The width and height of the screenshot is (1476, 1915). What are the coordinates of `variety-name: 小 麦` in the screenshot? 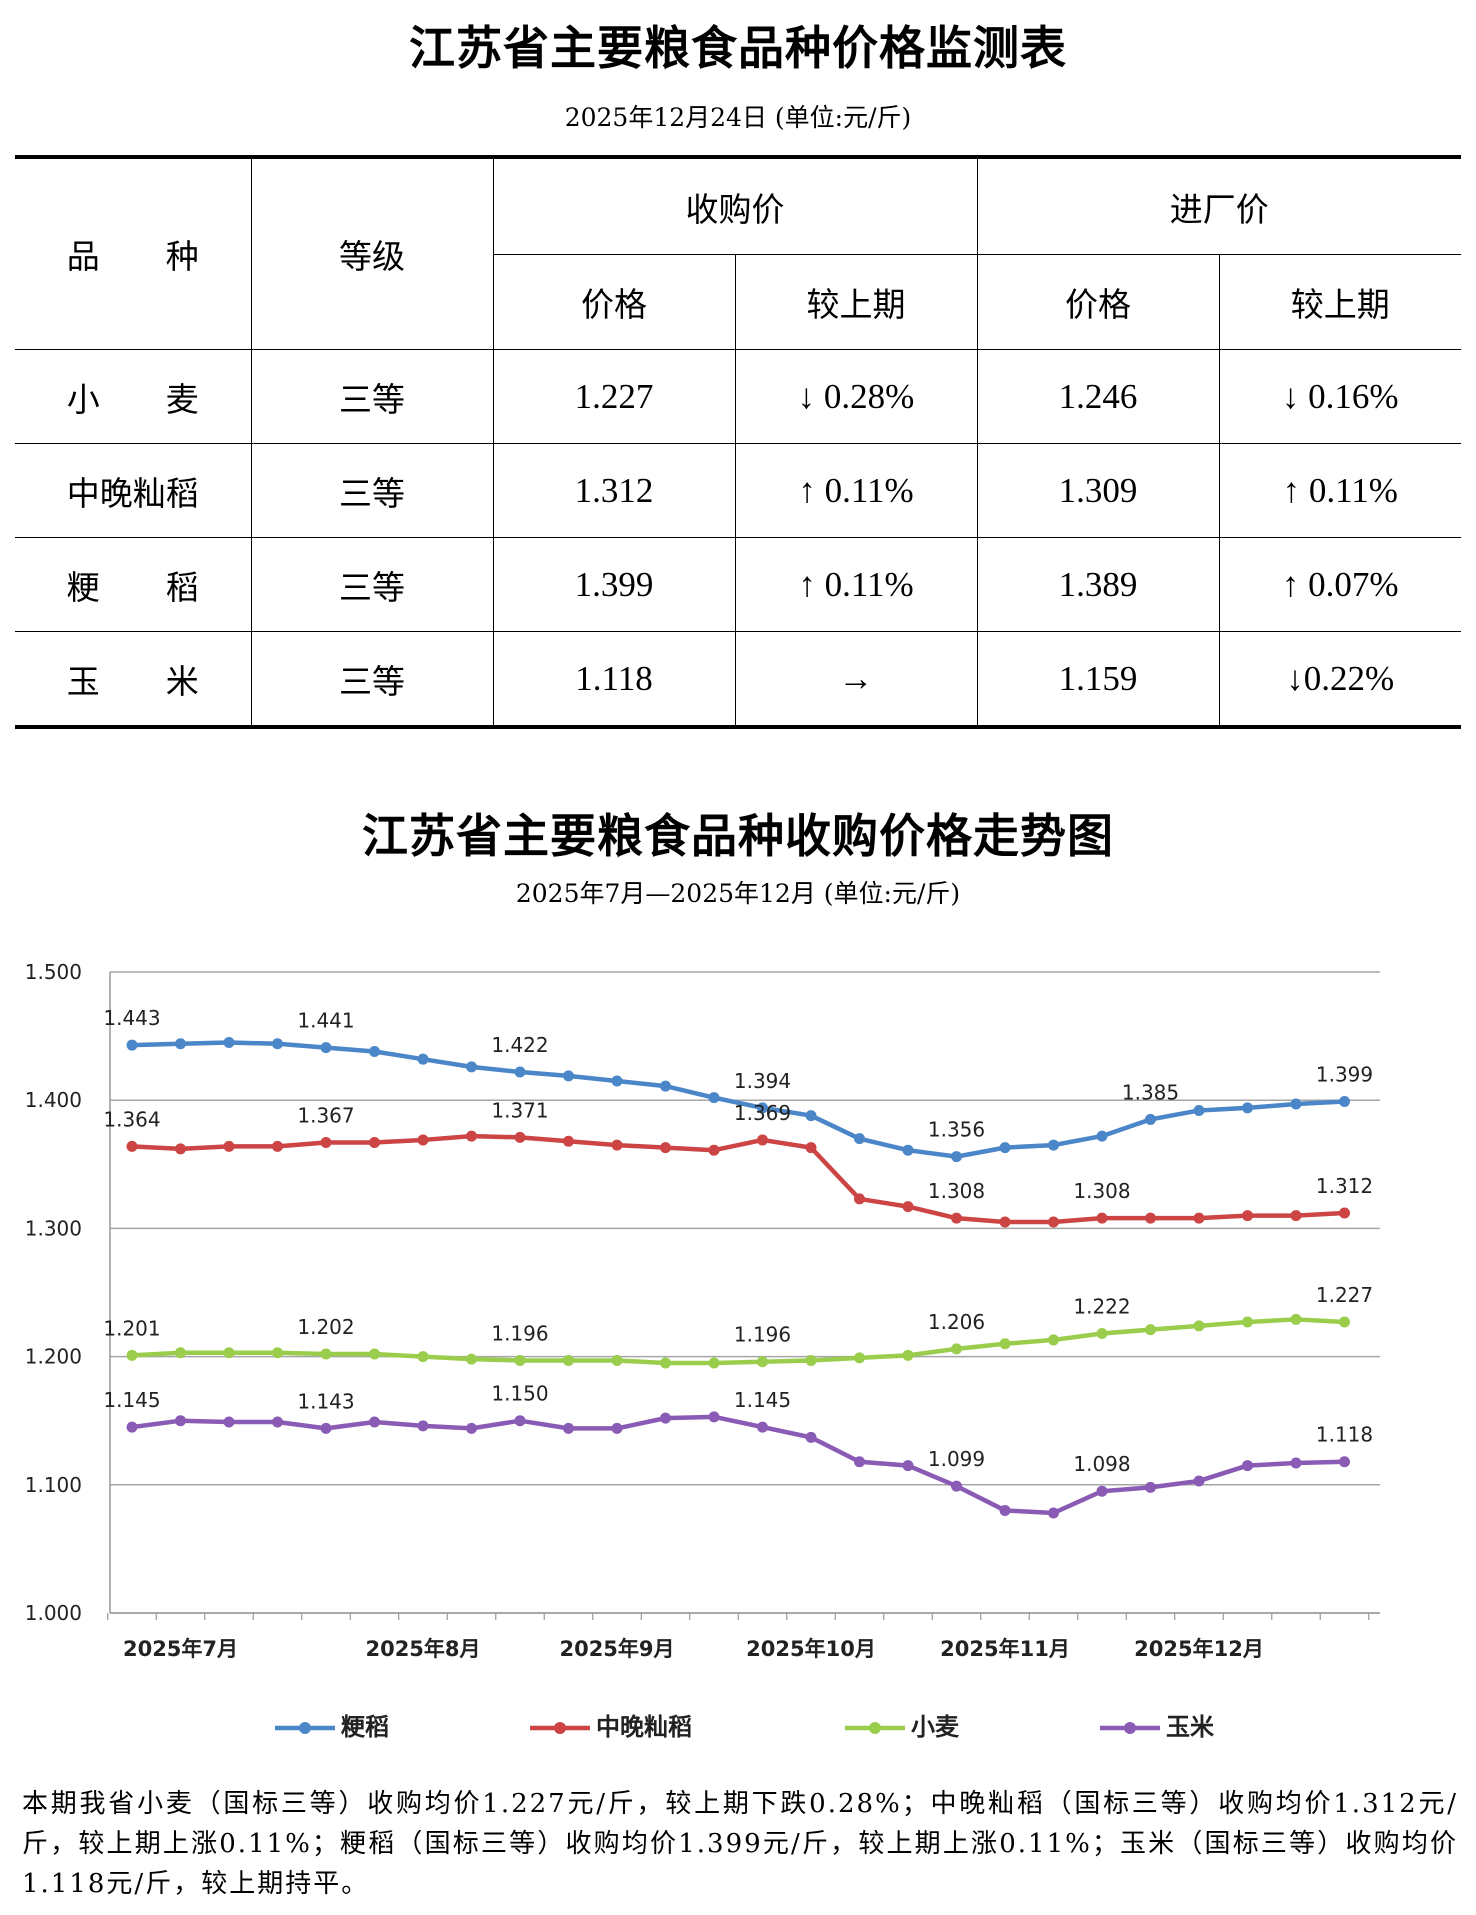 It's located at (133, 396).